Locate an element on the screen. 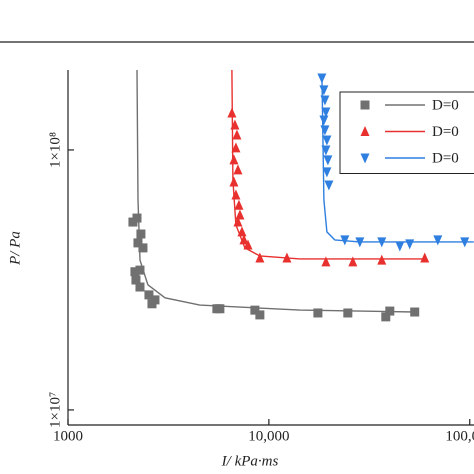 This screenshot has width=474, height=474. y-tick-label: 1×10⁸ is located at coordinates (55, 150).